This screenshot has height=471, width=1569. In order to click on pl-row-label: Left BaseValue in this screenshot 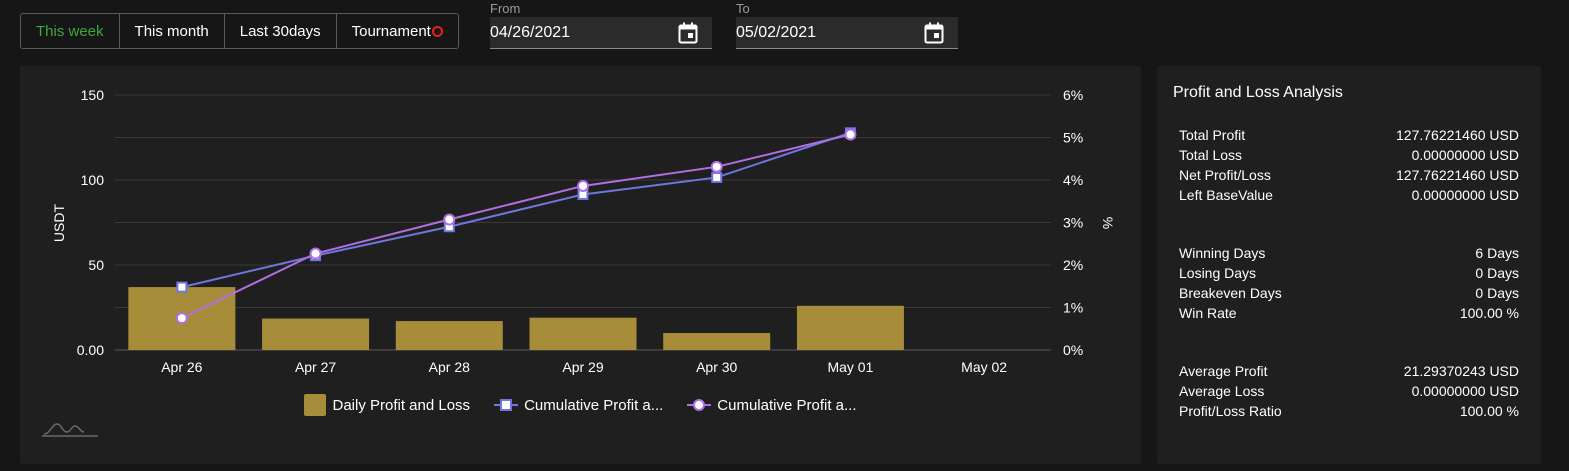, I will do `click(1226, 195)`.